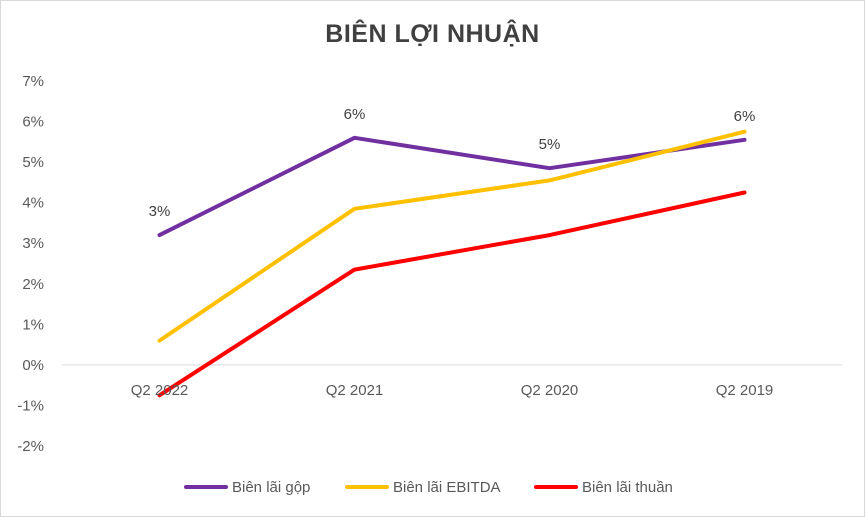 Image resolution: width=865 pixels, height=517 pixels. I want to click on legend-item: Biên lãi EBITDA, so click(423, 487).